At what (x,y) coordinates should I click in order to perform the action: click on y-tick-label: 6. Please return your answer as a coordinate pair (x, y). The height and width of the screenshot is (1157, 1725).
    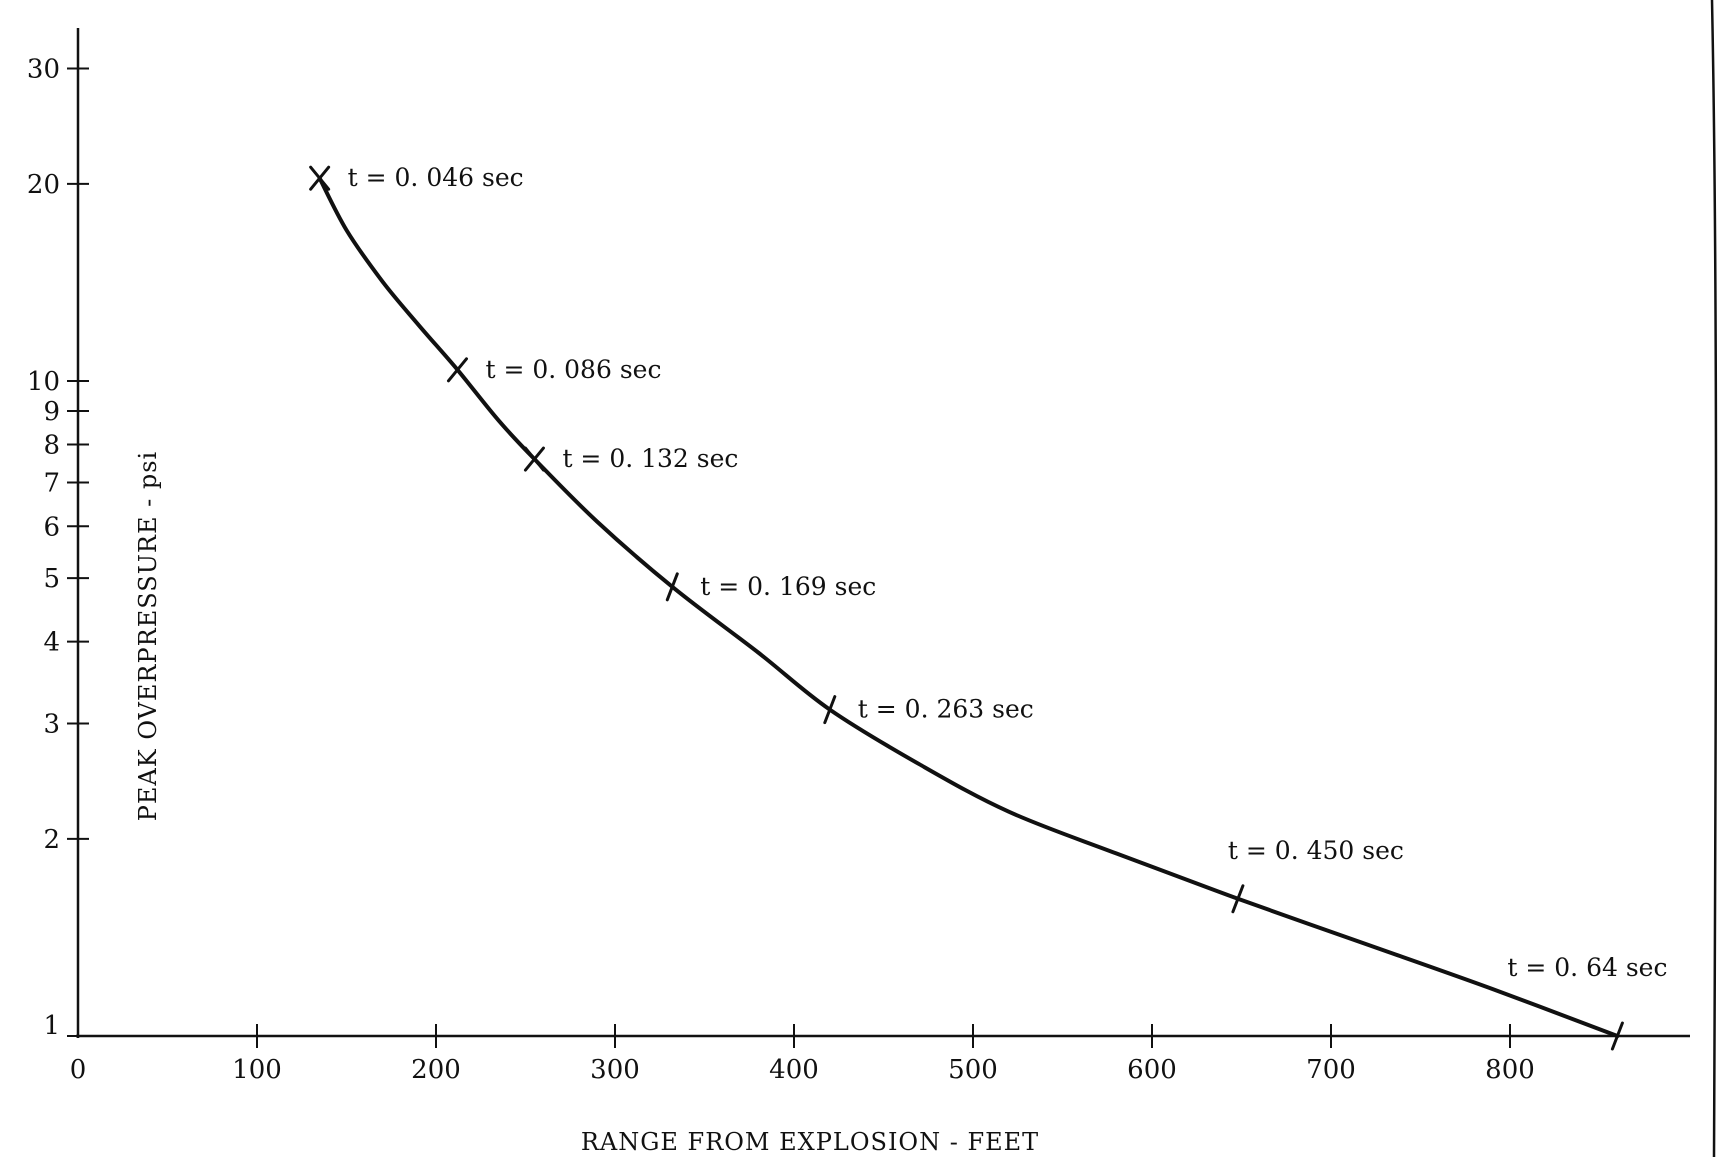
    Looking at the image, I should click on (51, 527).